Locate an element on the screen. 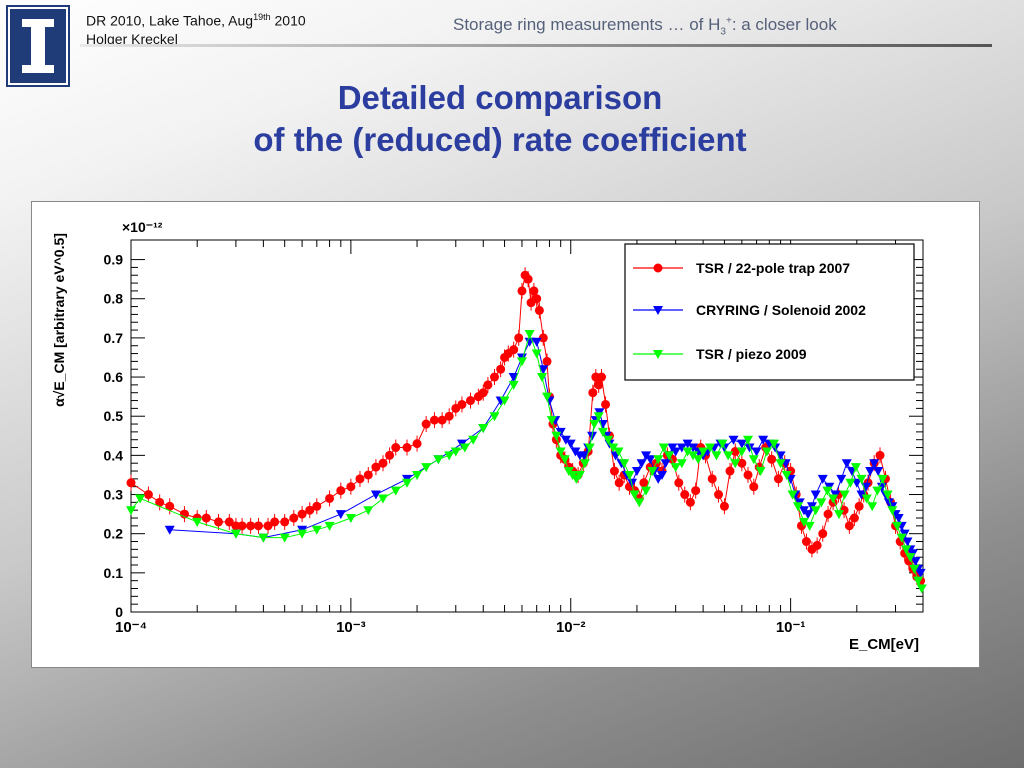 The height and width of the screenshot is (768, 1024). y-tick-label: 0.5 is located at coordinates (114, 416).